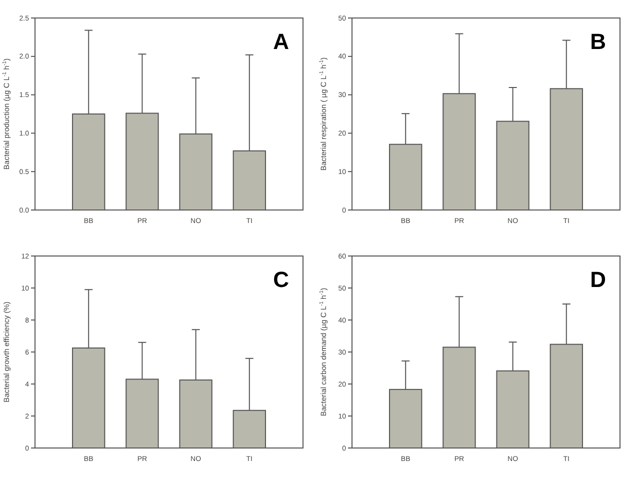  I want to click on annotation: C, so click(281, 279).